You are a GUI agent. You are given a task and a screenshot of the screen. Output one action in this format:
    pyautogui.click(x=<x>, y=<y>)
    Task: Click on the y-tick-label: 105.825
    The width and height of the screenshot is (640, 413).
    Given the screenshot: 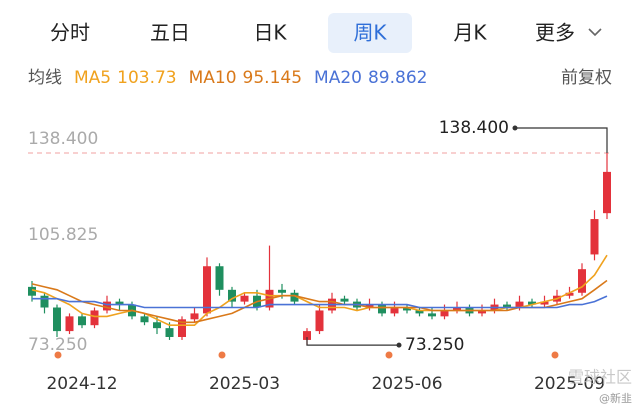 What is the action you would take?
    pyautogui.click(x=63, y=235)
    